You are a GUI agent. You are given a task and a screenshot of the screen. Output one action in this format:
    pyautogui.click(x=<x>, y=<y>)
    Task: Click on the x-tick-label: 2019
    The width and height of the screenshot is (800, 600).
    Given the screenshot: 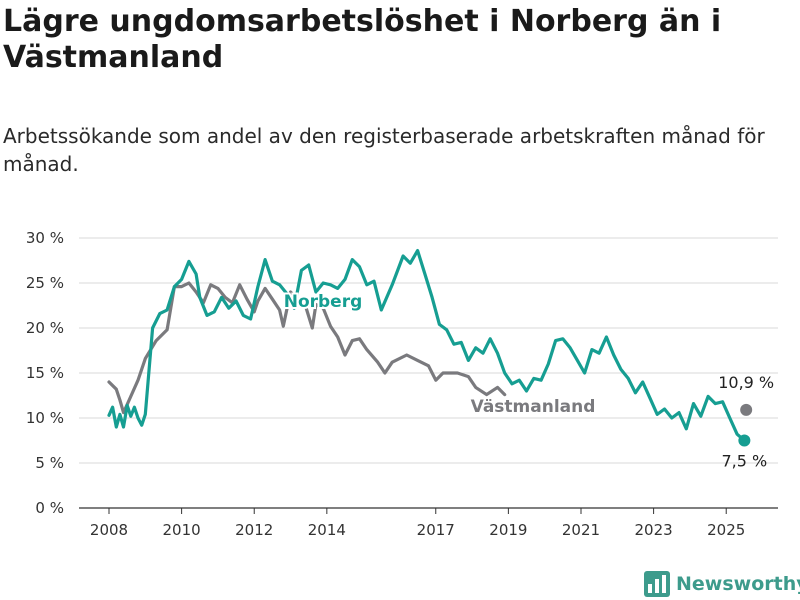 What is the action you would take?
    pyautogui.click(x=508, y=530)
    